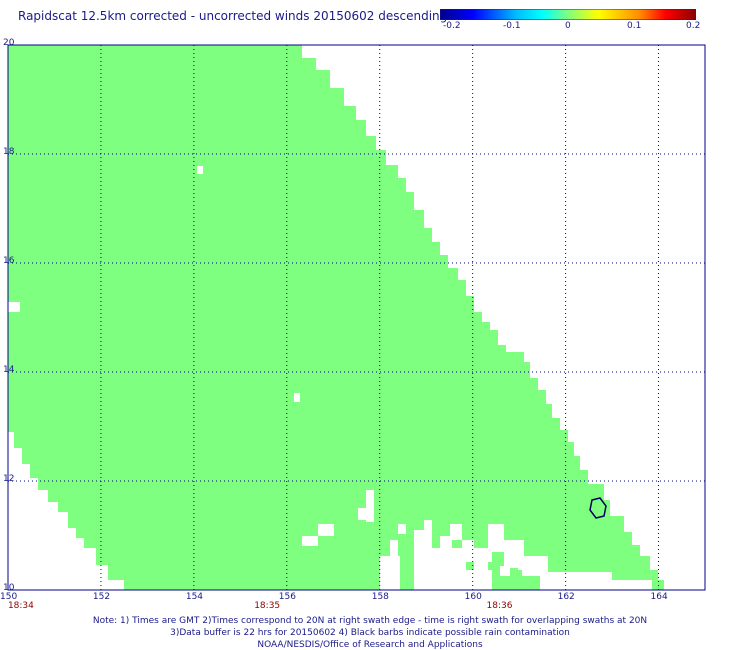 This screenshot has width=740, height=650. Describe the element at coordinates (267, 606) in the screenshot. I see `pass-time-label: 18:35` at that location.